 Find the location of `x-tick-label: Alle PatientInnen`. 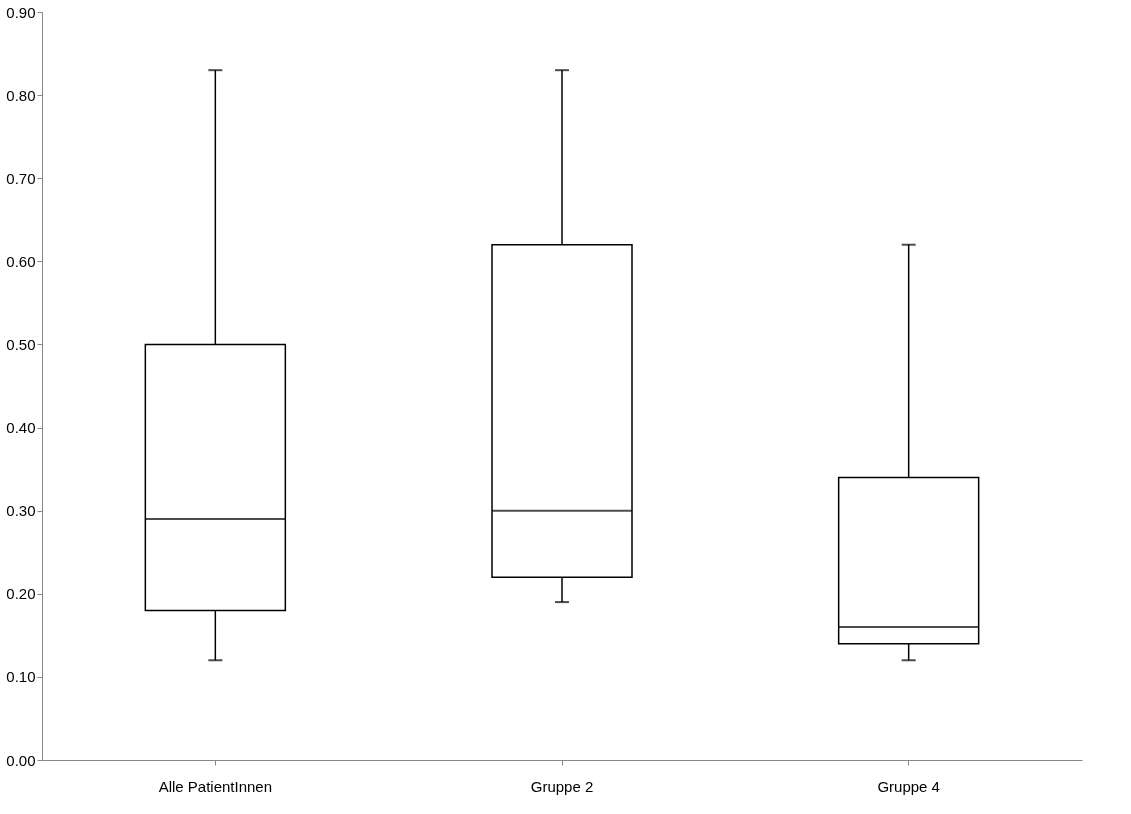

x-tick-label: Alle PatientInnen is located at coordinates (215, 786).